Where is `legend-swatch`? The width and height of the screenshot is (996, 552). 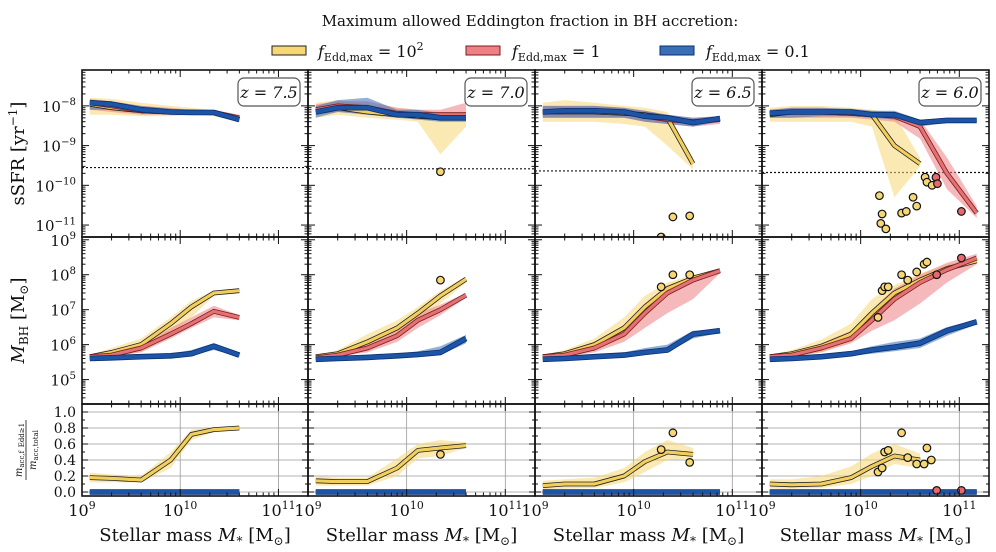 legend-swatch is located at coordinates (483, 50).